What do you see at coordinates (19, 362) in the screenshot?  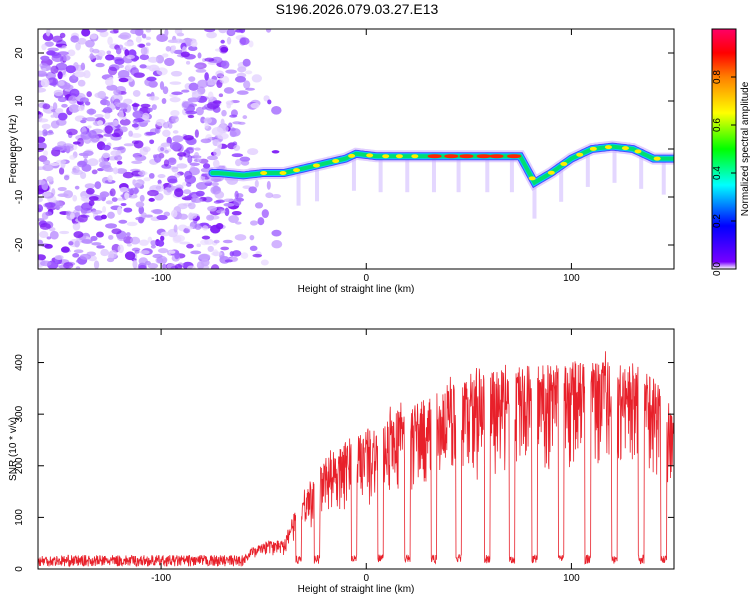 I see `snr-ytick-label: 400` at bounding box center [19, 362].